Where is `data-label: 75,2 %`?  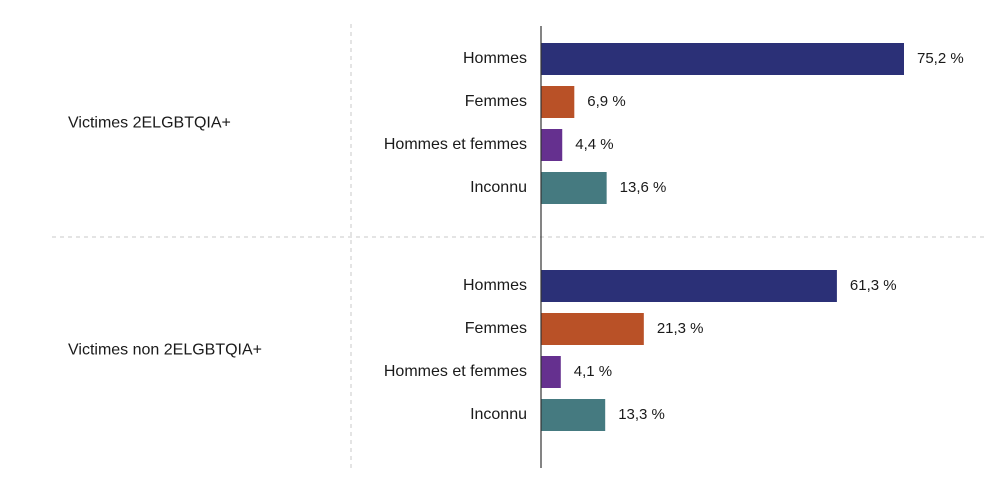
data-label: 75,2 % is located at coordinates (940, 58).